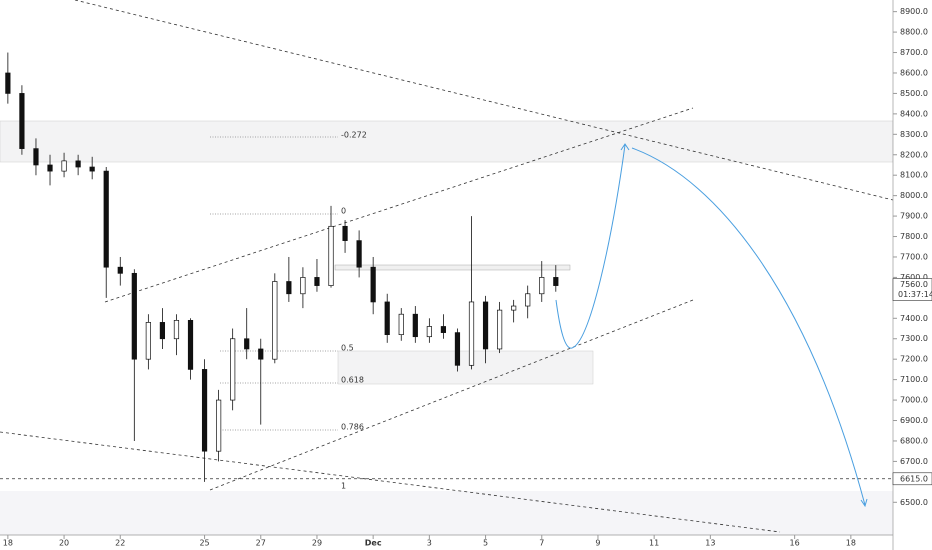 This screenshot has height=550, width=932. What do you see at coordinates (914, 284) in the screenshot?
I see `price-tag-label: 7560.0` at bounding box center [914, 284].